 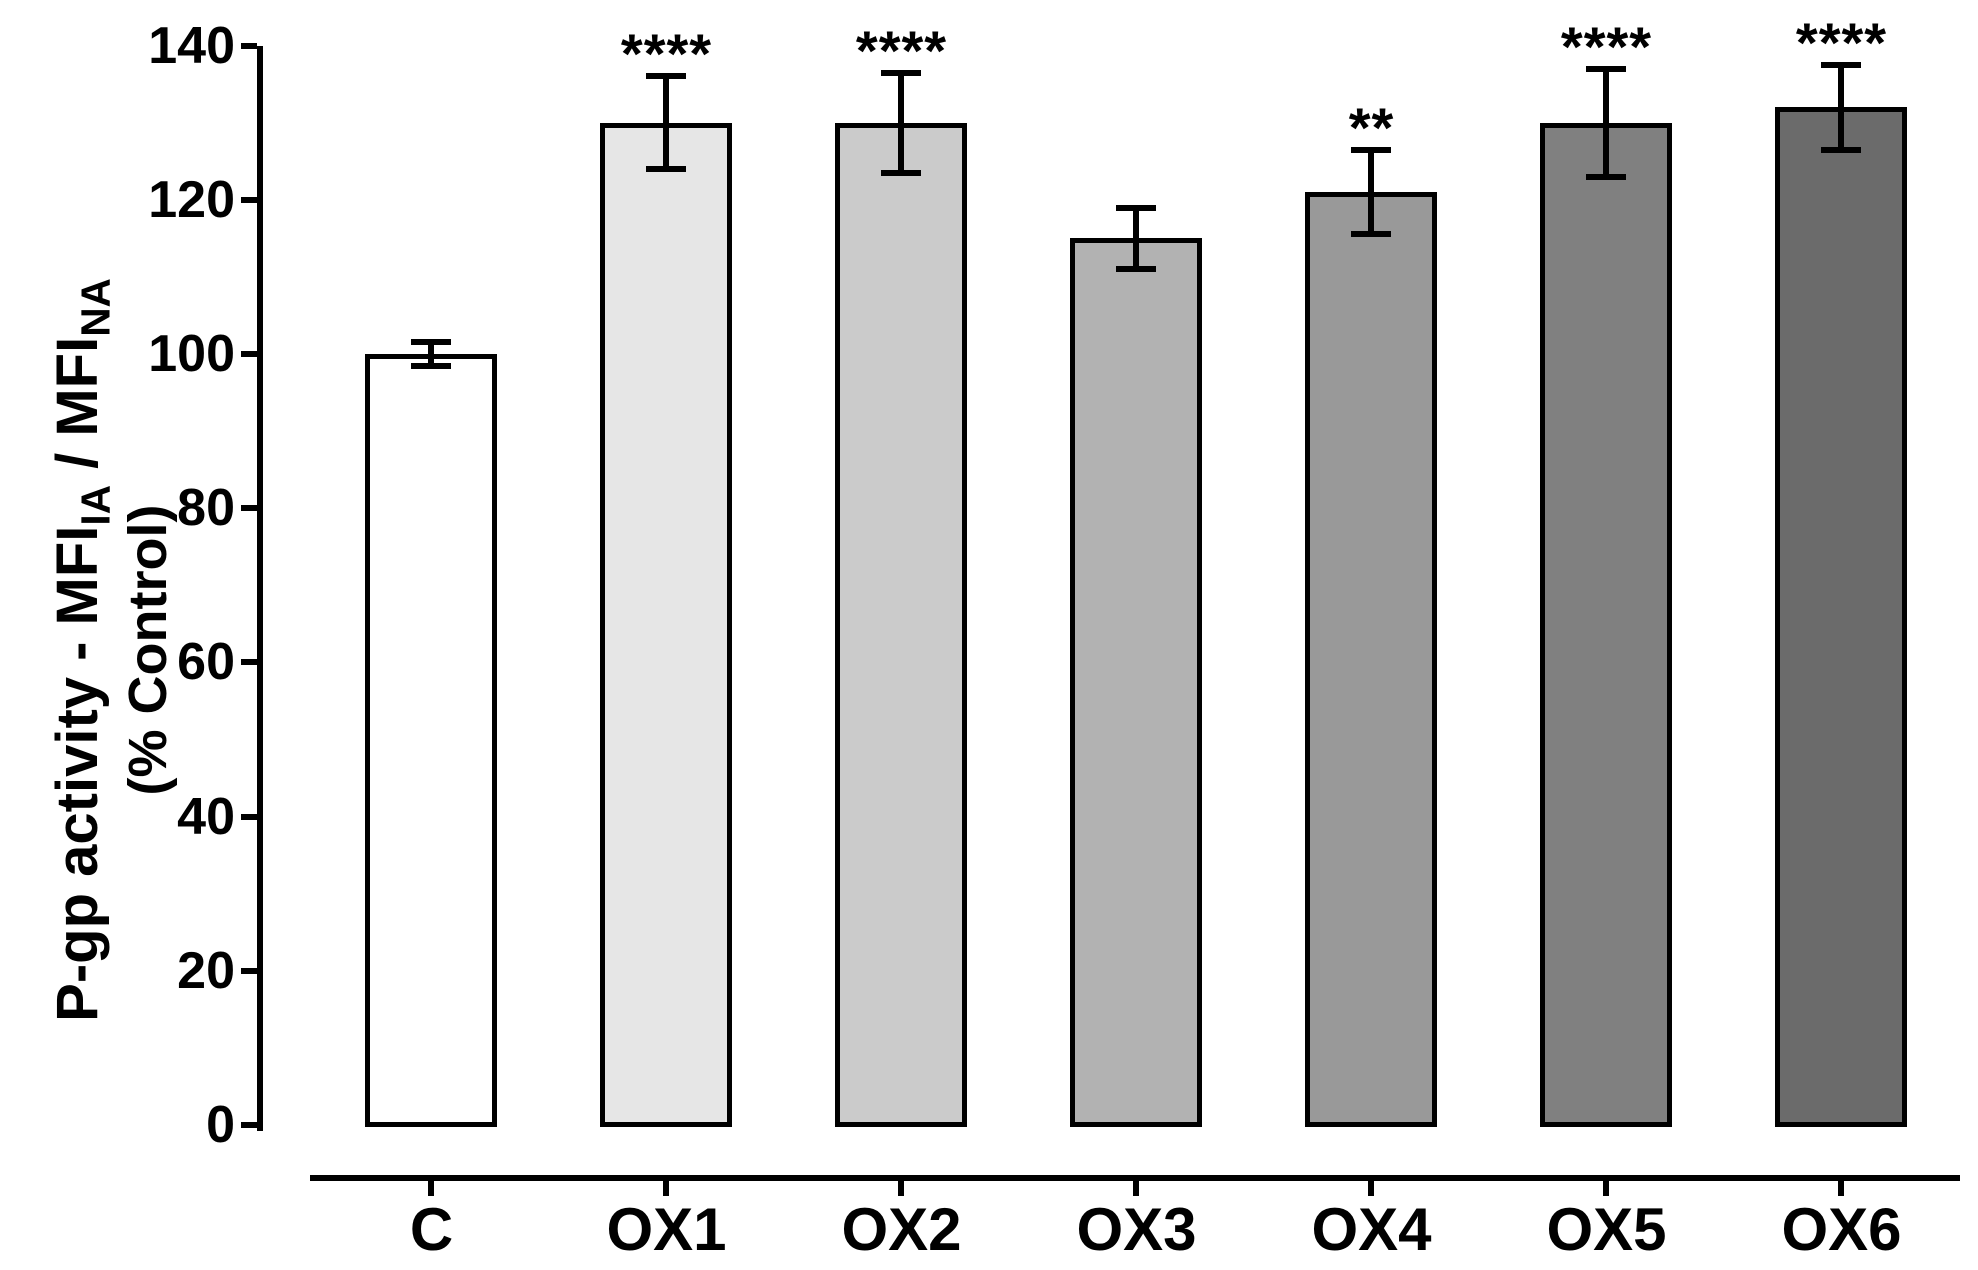 What do you see at coordinates (220, 1125) in the screenshot?
I see `y-axis-tick-label: 0` at bounding box center [220, 1125].